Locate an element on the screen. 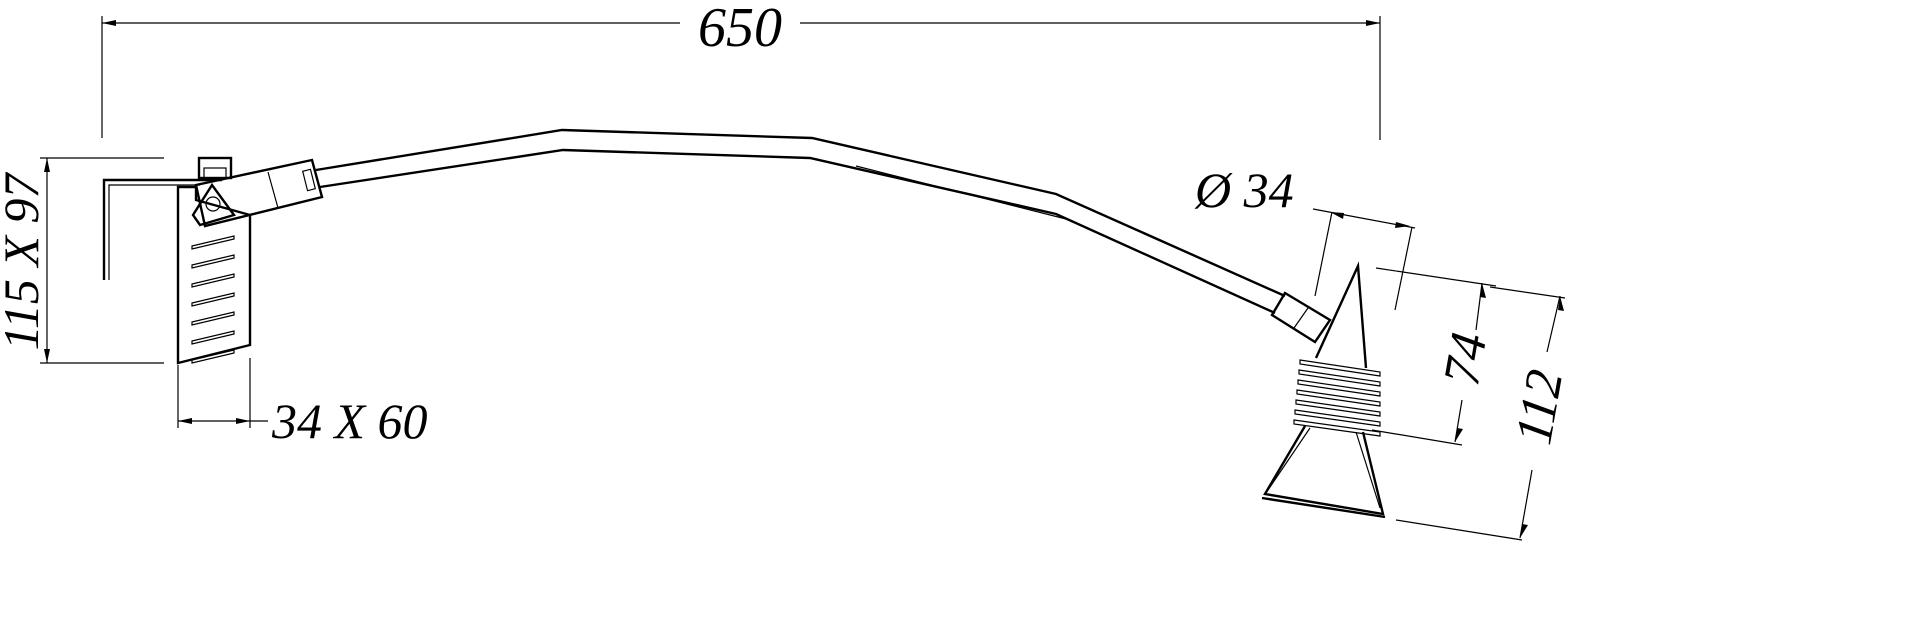 The width and height of the screenshot is (1920, 631). dim-label-115x97: 115 X 97 is located at coordinates (24, 261).